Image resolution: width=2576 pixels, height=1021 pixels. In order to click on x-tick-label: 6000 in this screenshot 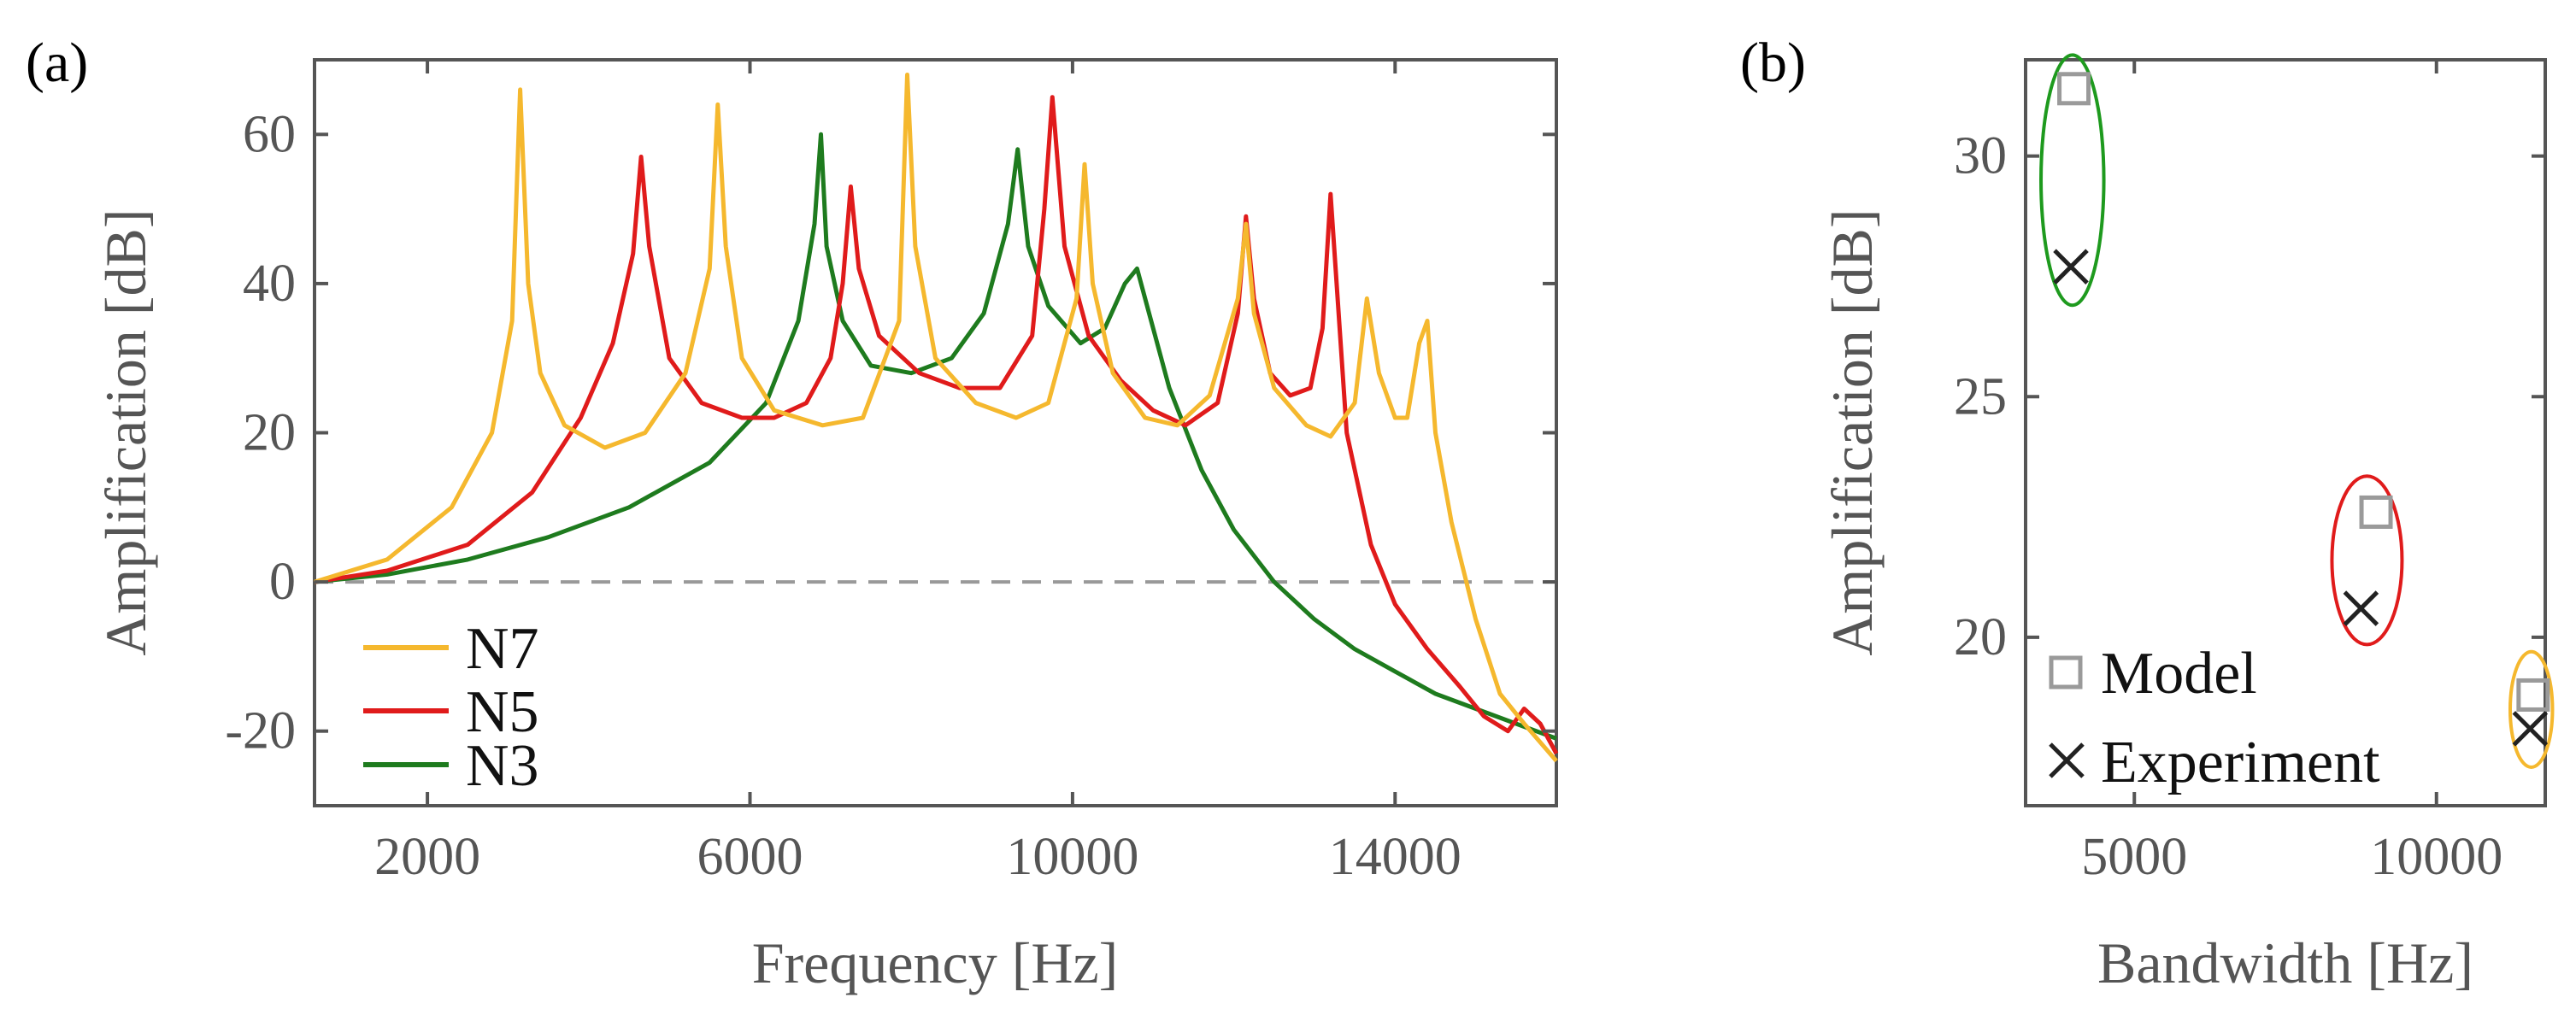, I will do `click(750, 857)`.